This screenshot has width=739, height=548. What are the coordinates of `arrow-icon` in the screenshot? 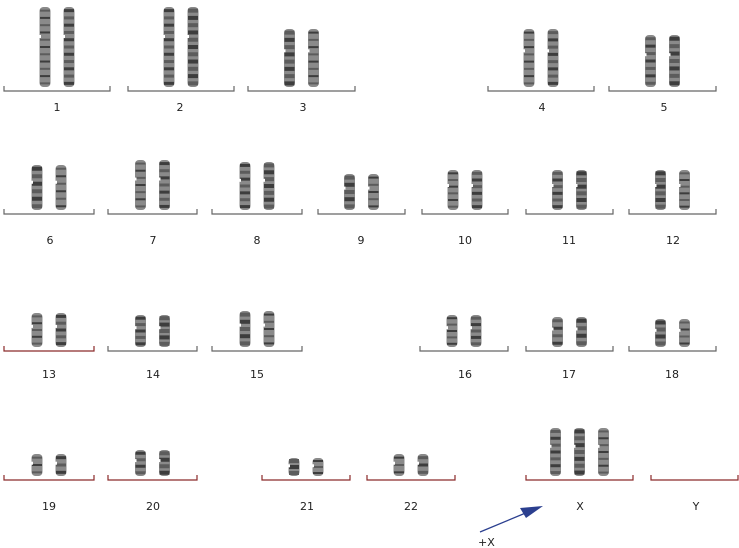 It's located at (504, 522).